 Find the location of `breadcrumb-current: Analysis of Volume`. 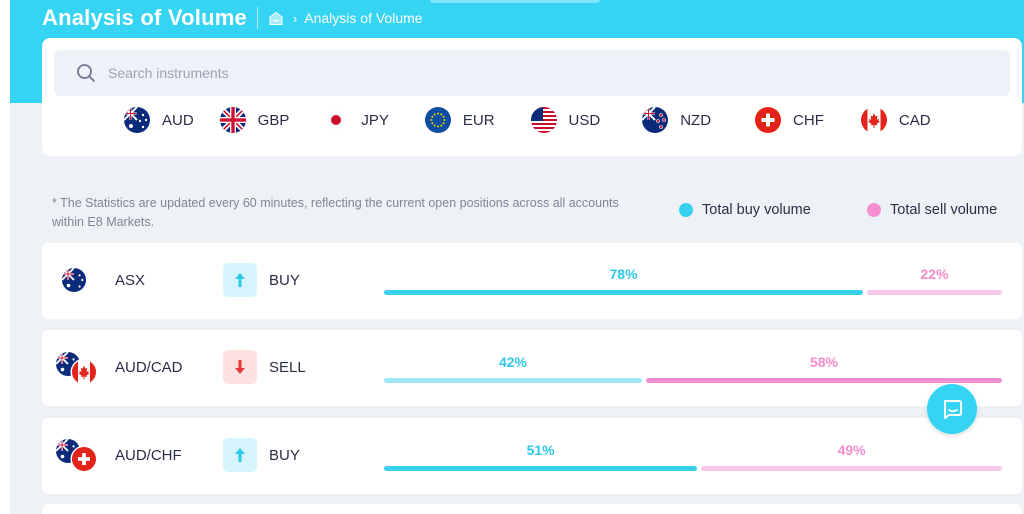

breadcrumb-current: Analysis of Volume is located at coordinates (363, 18).